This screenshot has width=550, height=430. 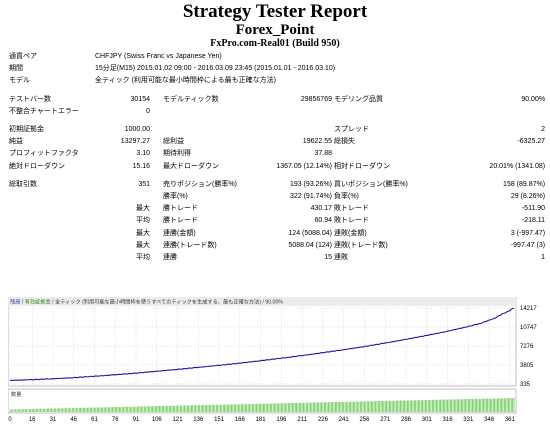 I want to click on max-consec-win-value: 124 (5088.04), so click(x=310, y=233).